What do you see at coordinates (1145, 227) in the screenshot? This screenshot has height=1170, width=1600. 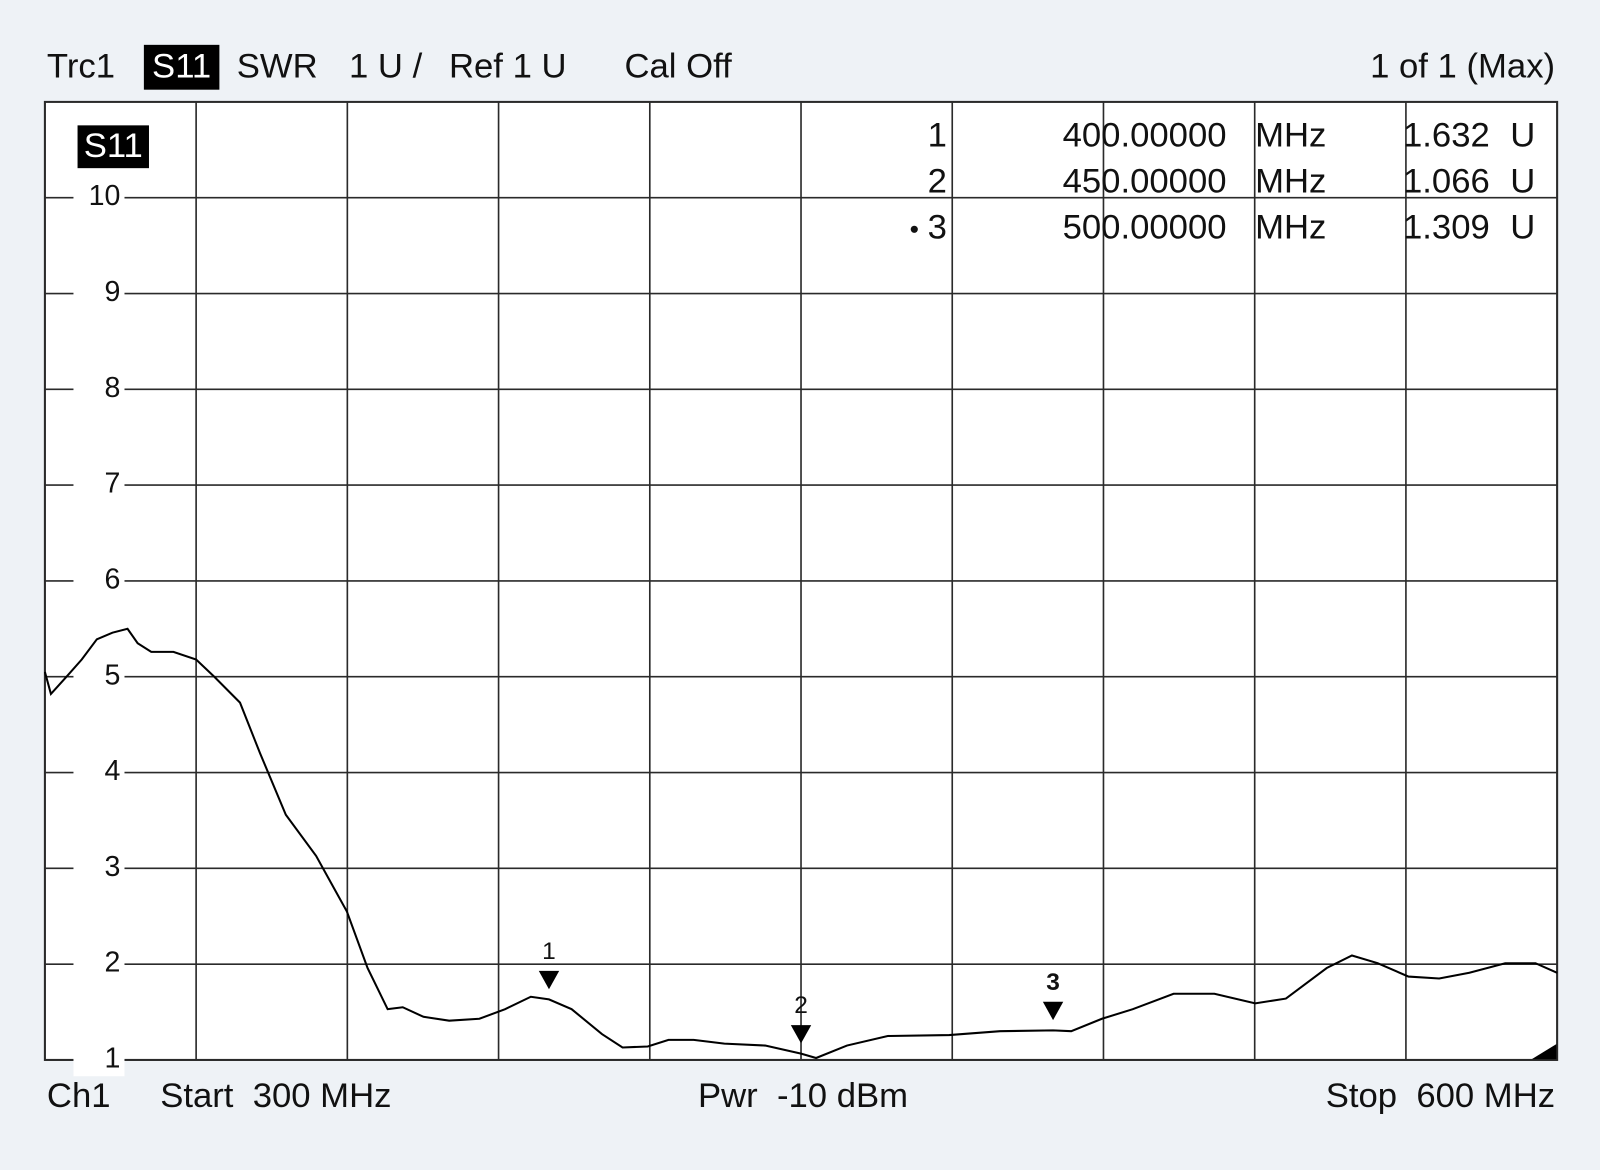 I see `marker-table-freq: 500.00000` at bounding box center [1145, 227].